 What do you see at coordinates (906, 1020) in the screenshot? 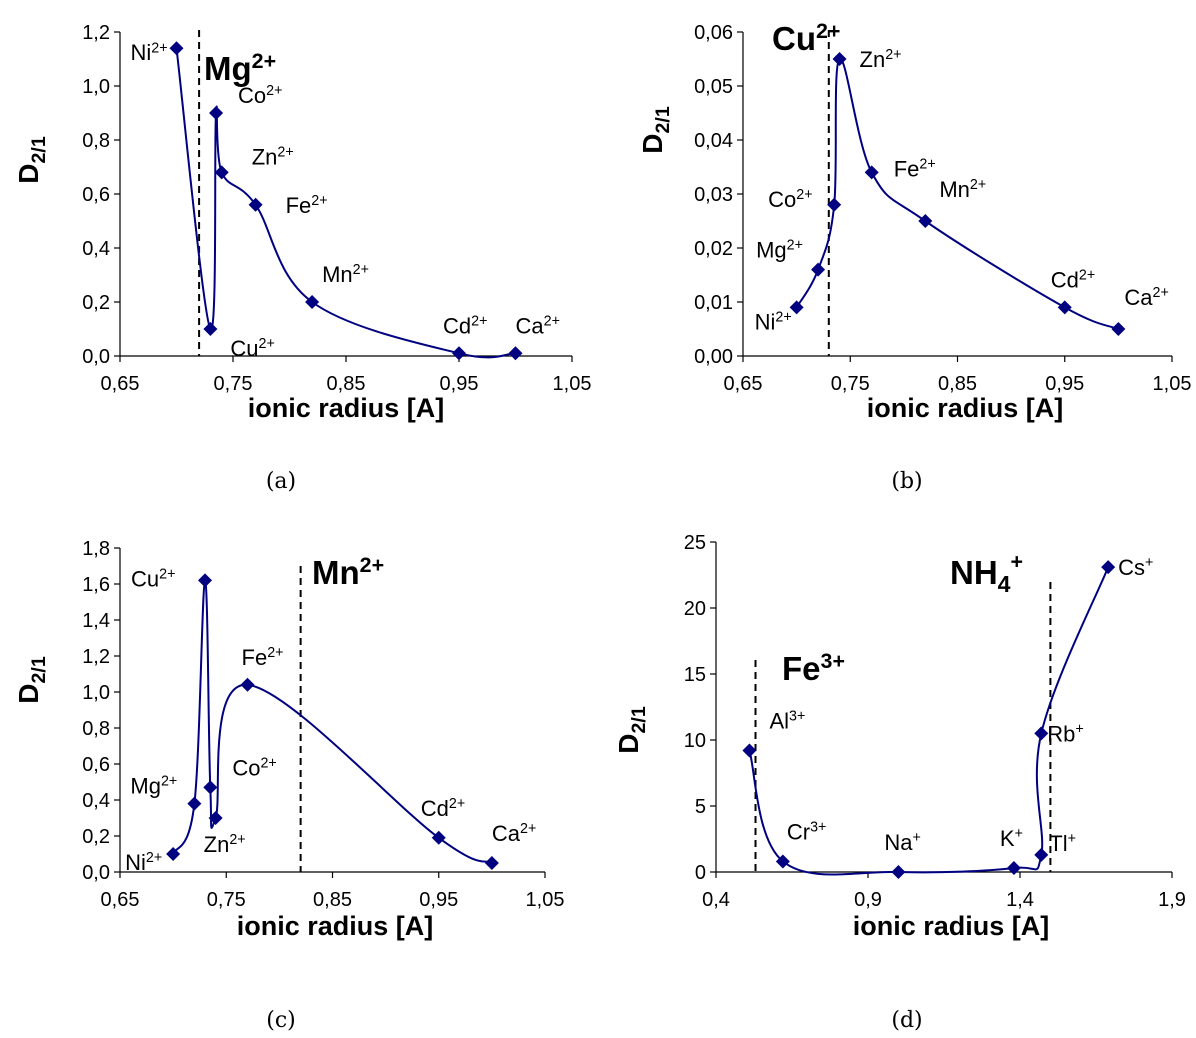
I see `panel-caption: (d)` at bounding box center [906, 1020].